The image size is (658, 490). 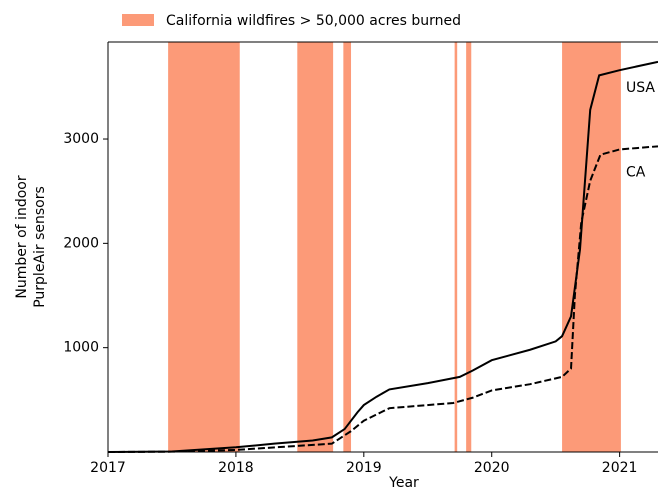 I want to click on x-tick-label: 2019, so click(x=364, y=468).